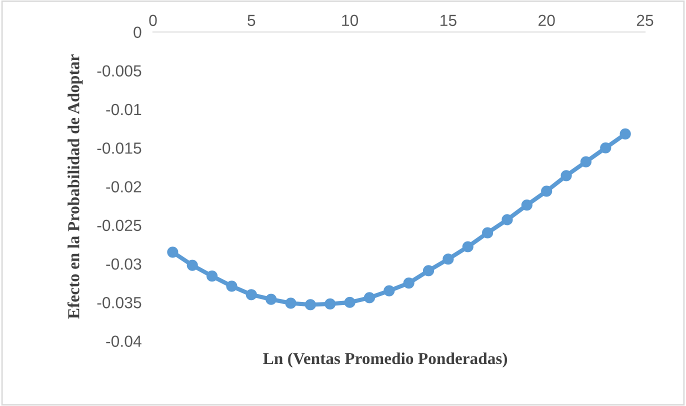 This screenshot has width=686, height=406. I want to click on x-tick-label: 0, so click(153, 20).